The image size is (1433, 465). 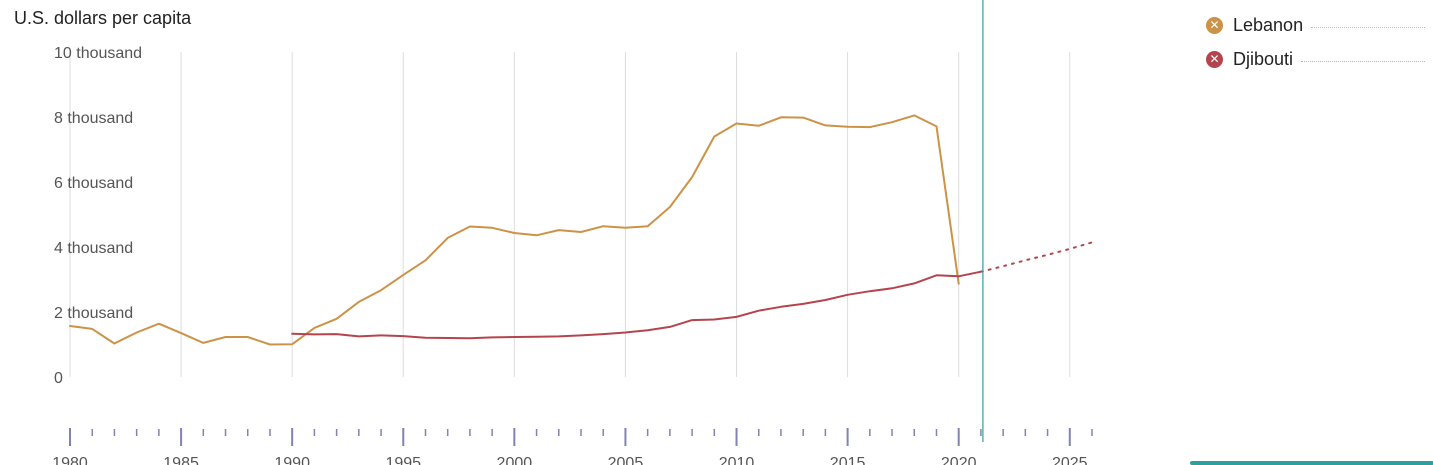 What do you see at coordinates (159, 324) in the screenshot?
I see `data-point-lebanon-1984` at bounding box center [159, 324].